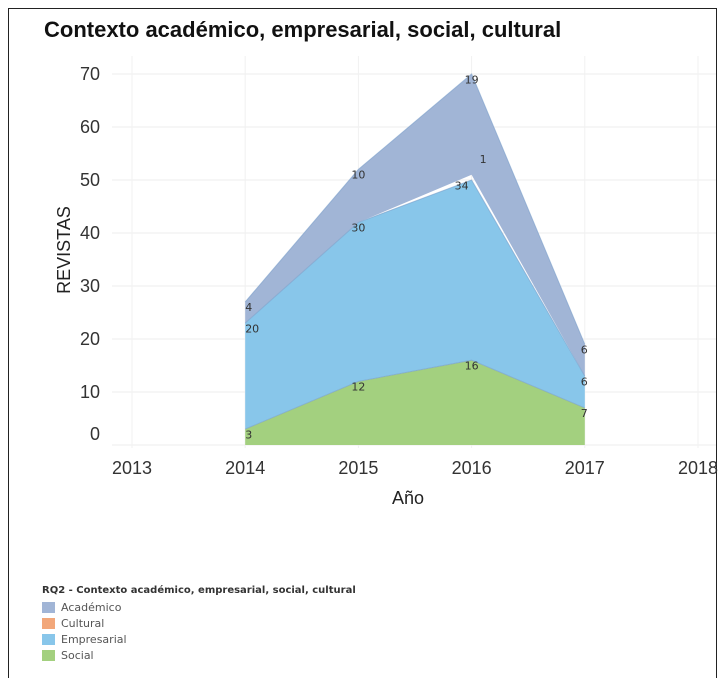 This screenshot has width=718, height=678. Describe the element at coordinates (199, 655) in the screenshot. I see `legend-item-social: Social` at that location.